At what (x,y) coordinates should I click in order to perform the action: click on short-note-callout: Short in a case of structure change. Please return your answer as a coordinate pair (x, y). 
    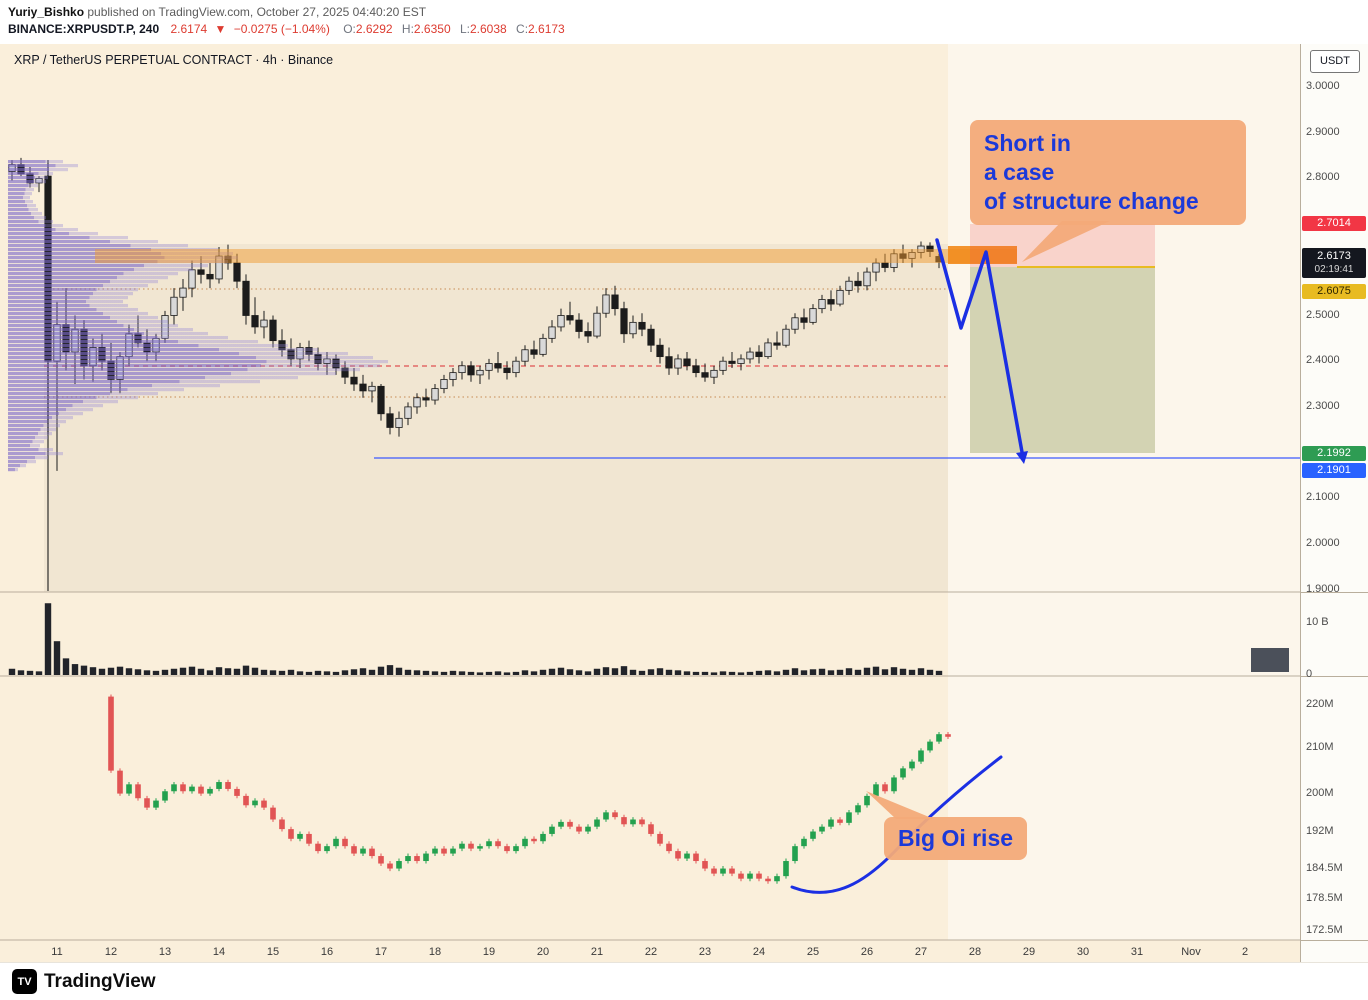
    Looking at the image, I should click on (1108, 172).